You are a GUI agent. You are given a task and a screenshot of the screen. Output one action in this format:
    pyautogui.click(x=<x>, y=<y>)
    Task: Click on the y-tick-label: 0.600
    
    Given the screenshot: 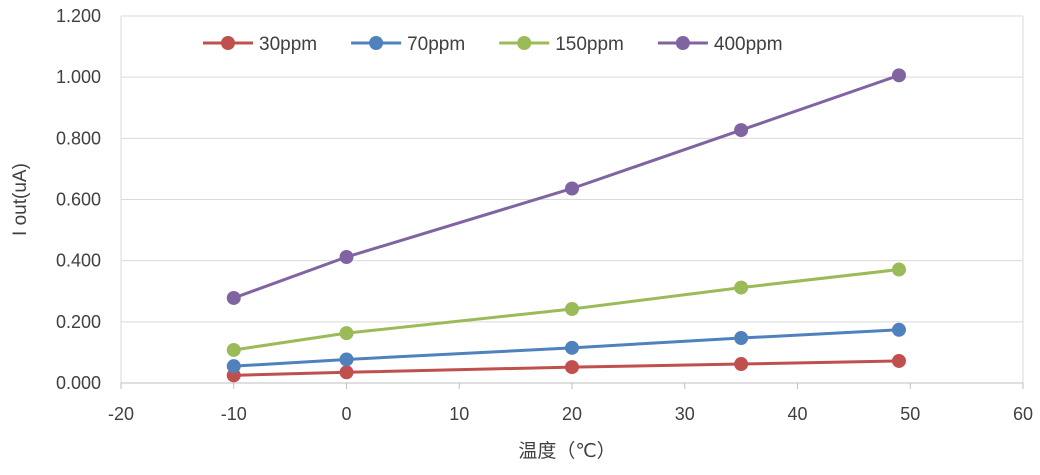 What is the action you would take?
    pyautogui.click(x=78, y=200)
    